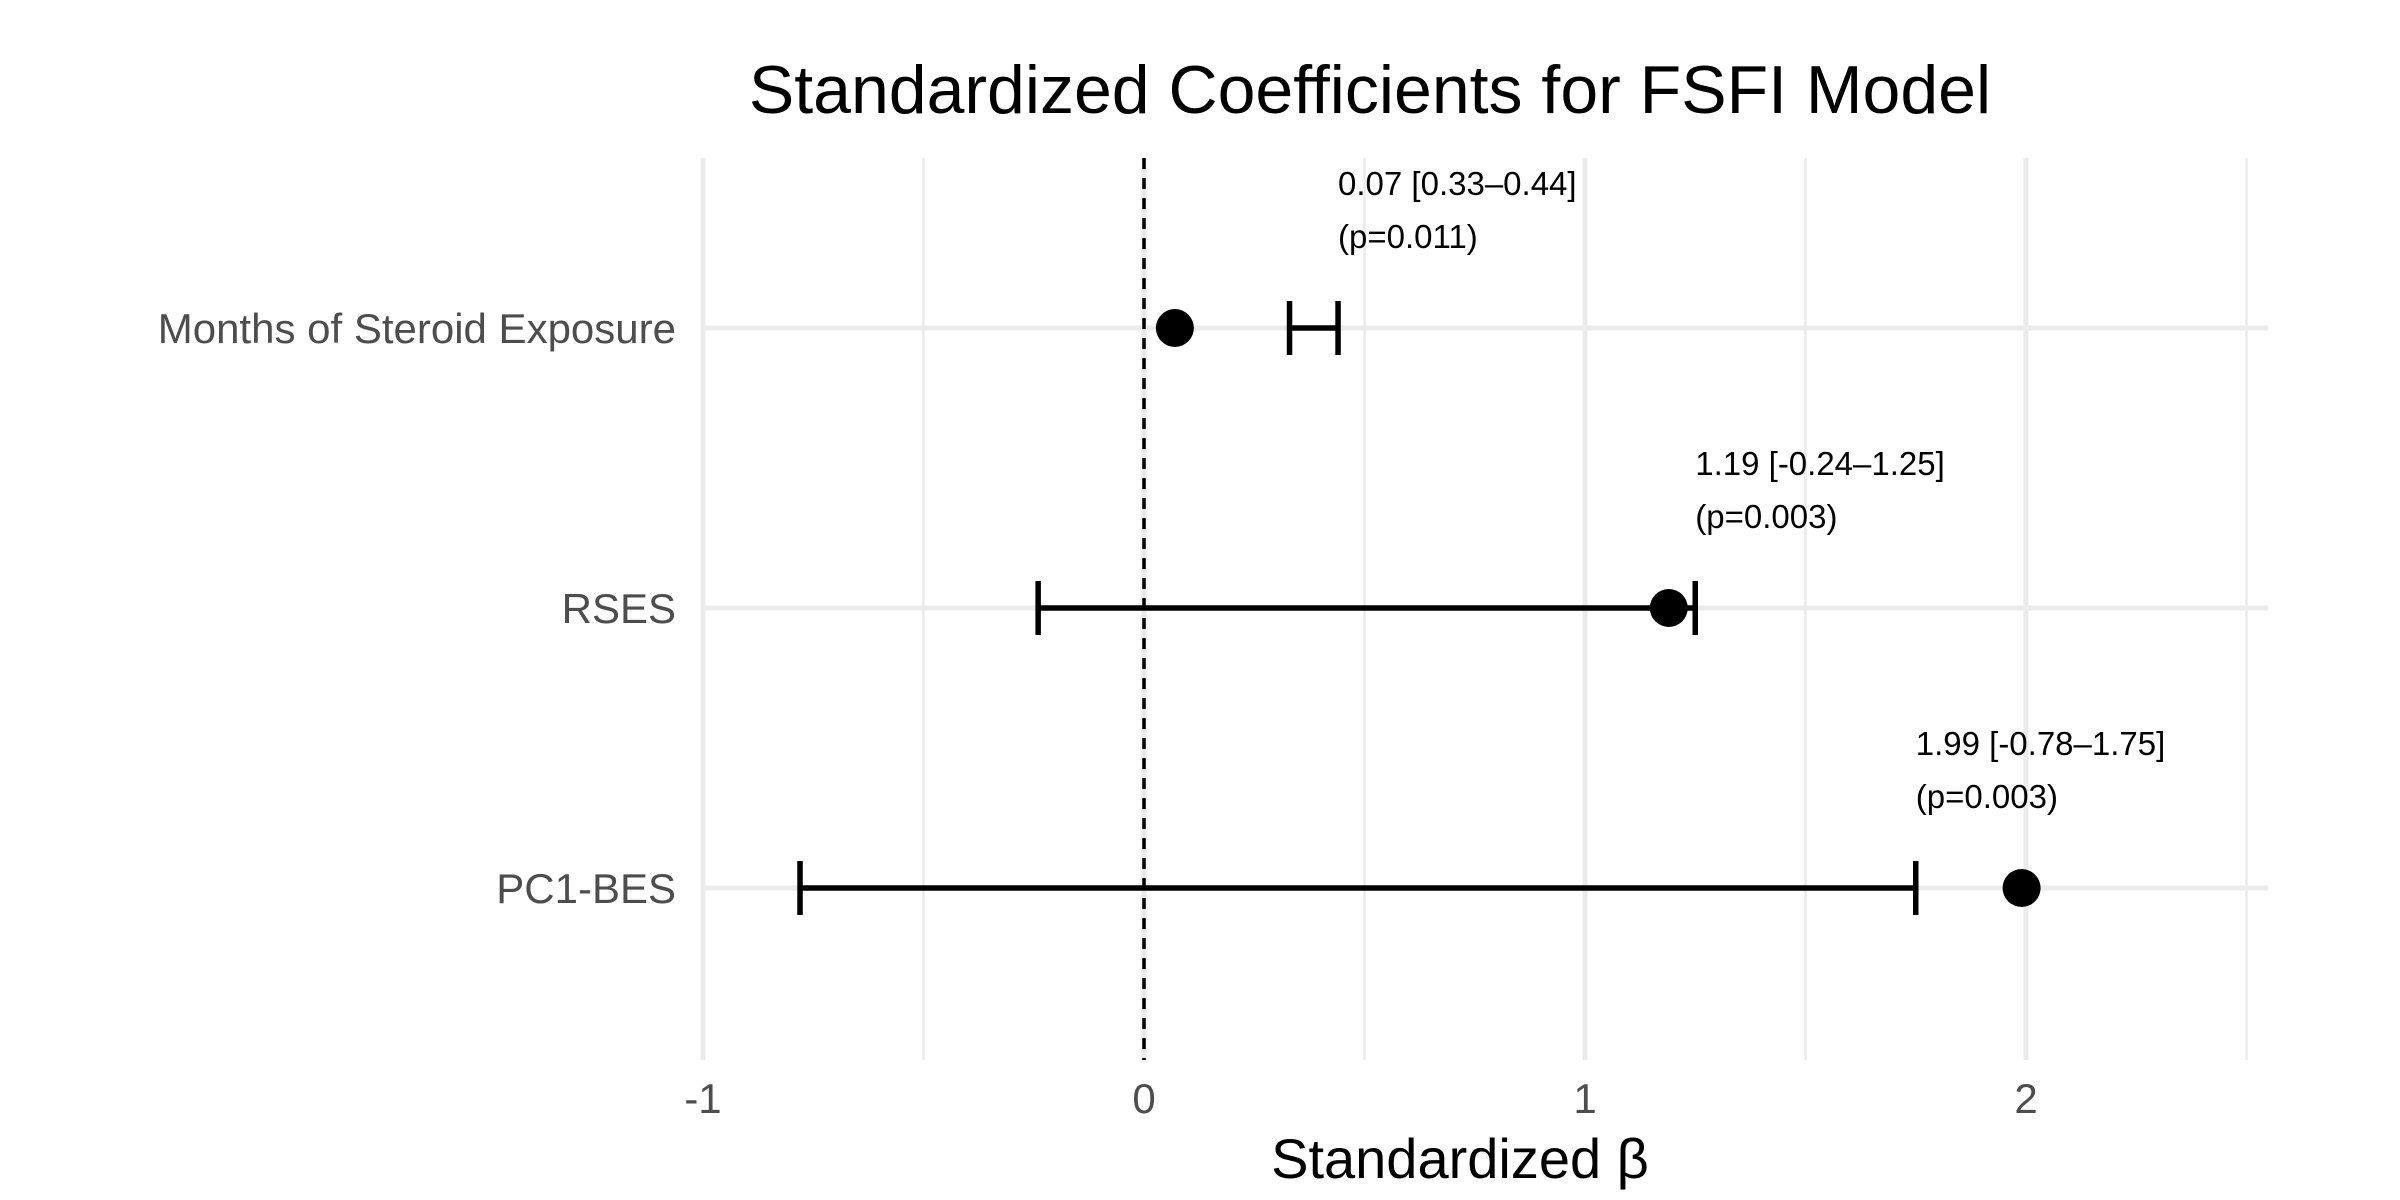  I want to click on x-axis-ticks: -1 0 1 2, so click(1360, 1098).